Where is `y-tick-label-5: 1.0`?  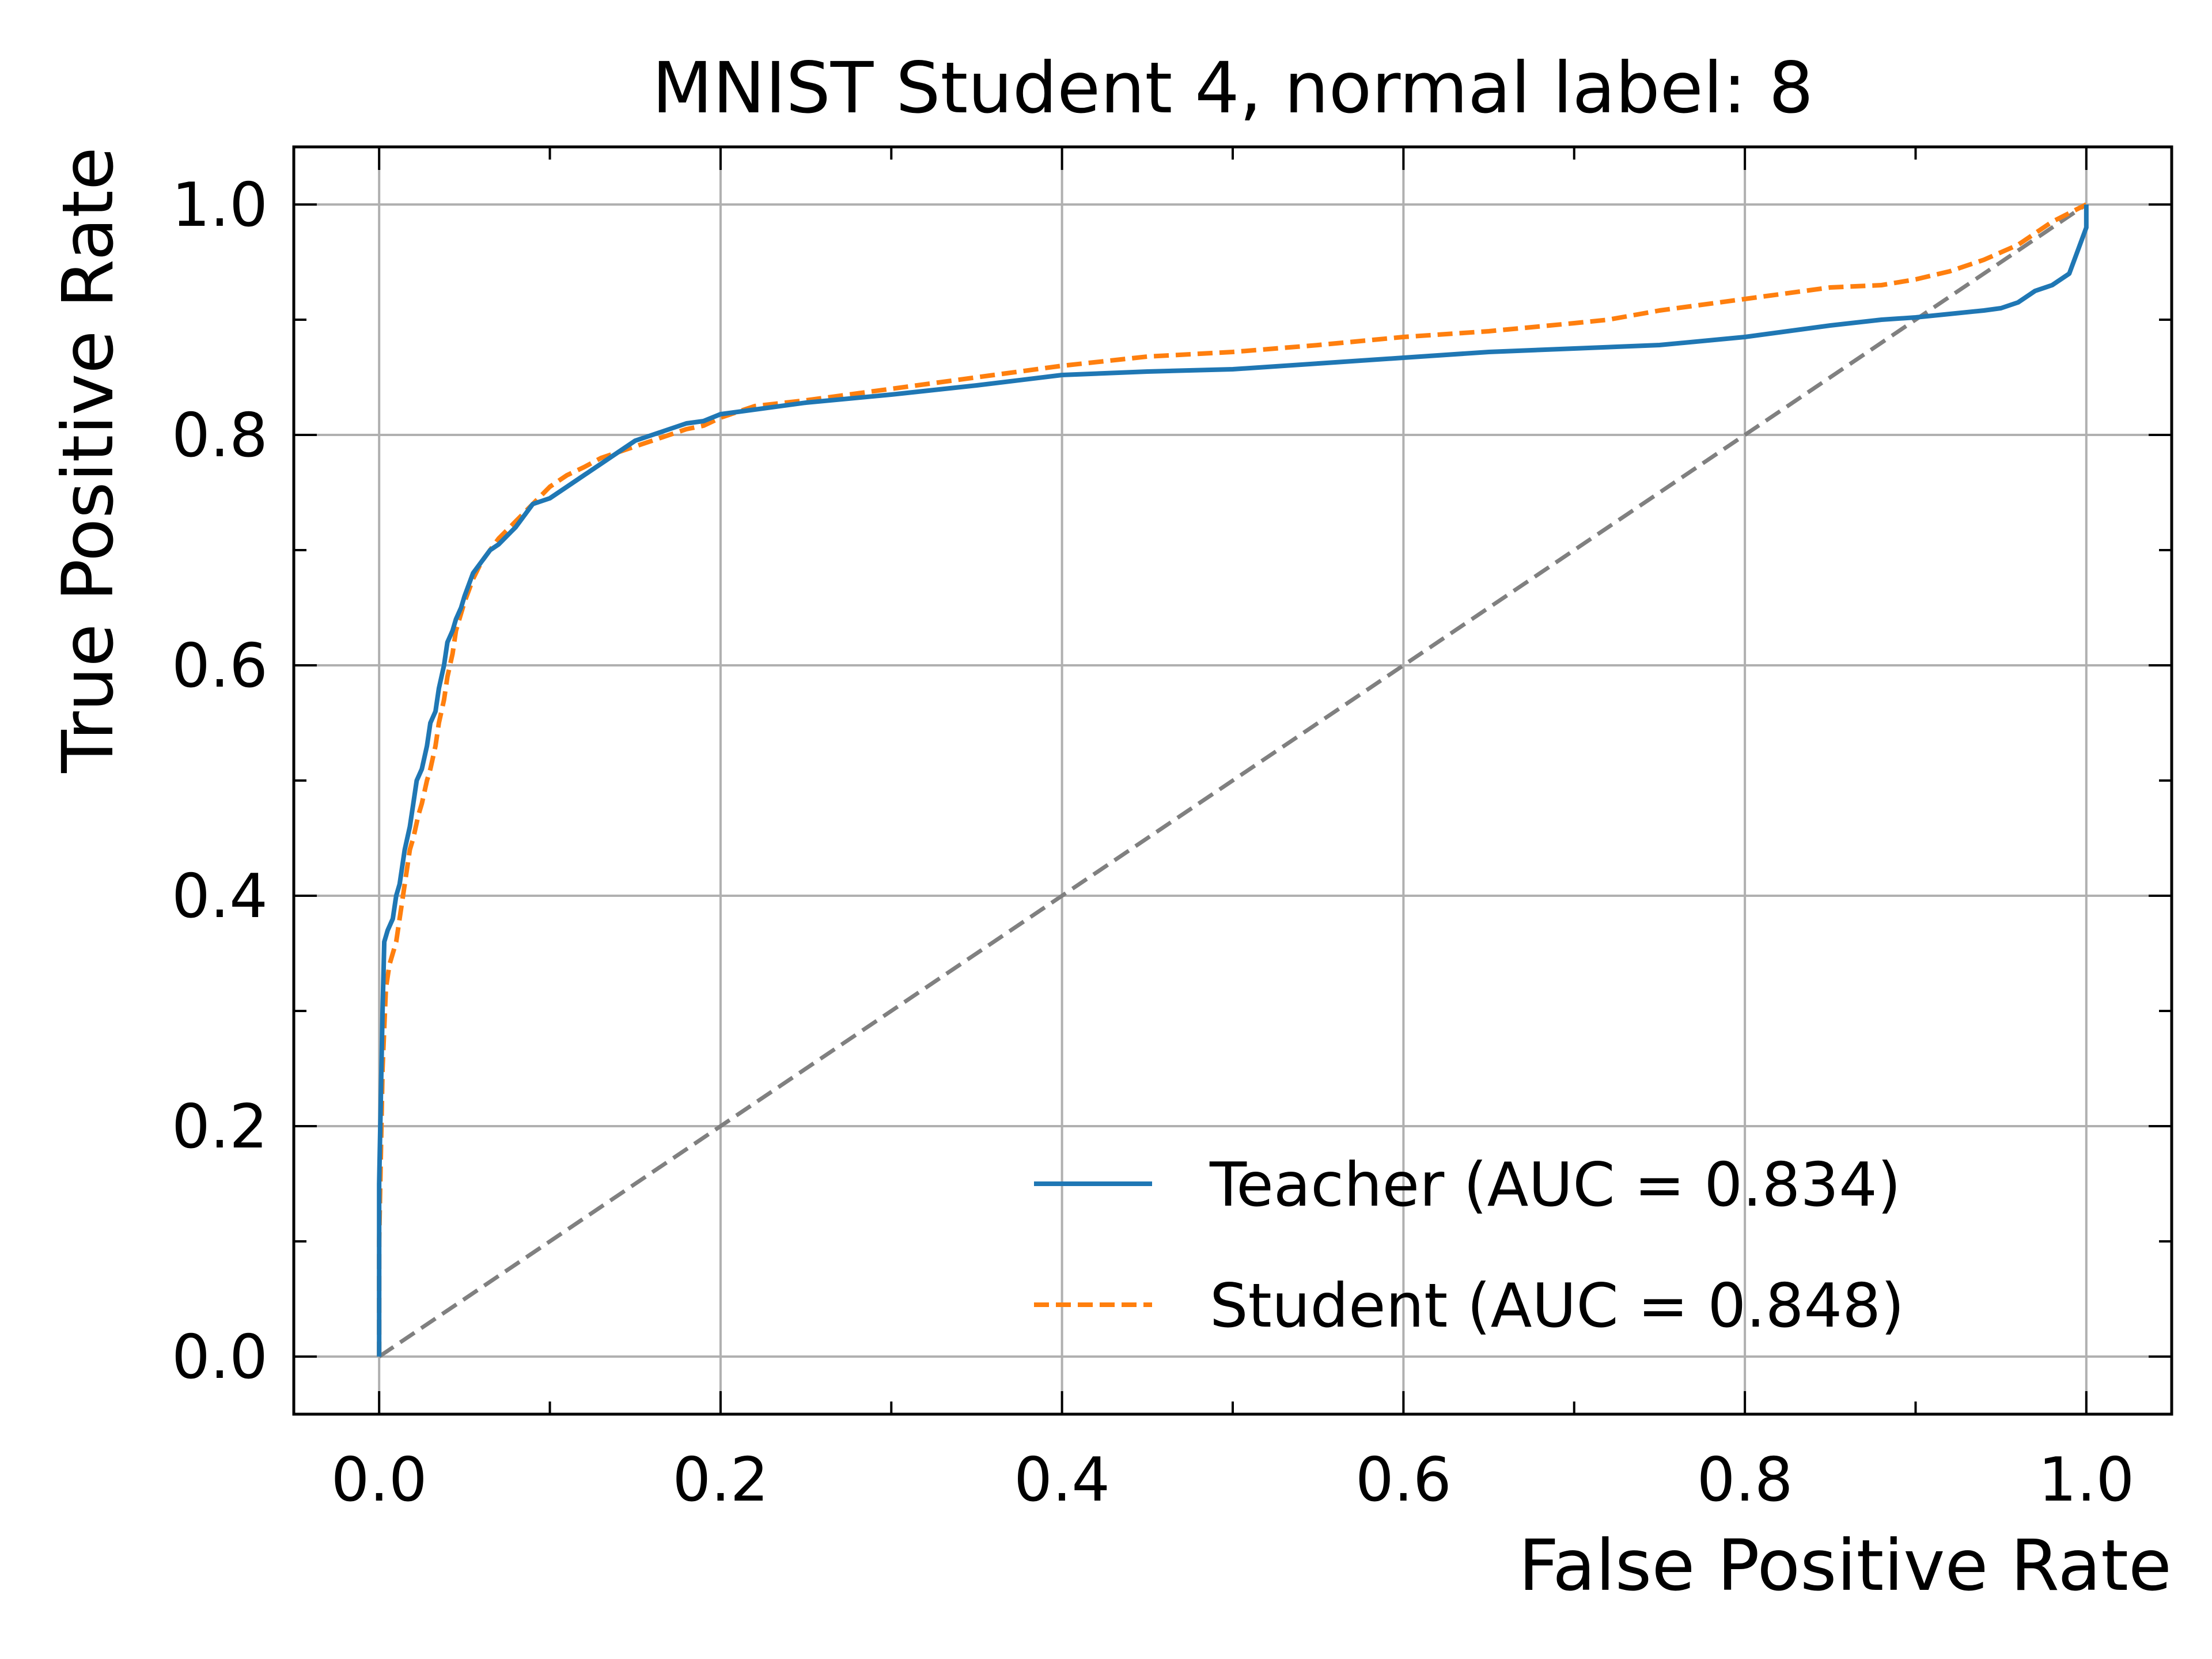
y-tick-label-5: 1.0 is located at coordinates (220, 205).